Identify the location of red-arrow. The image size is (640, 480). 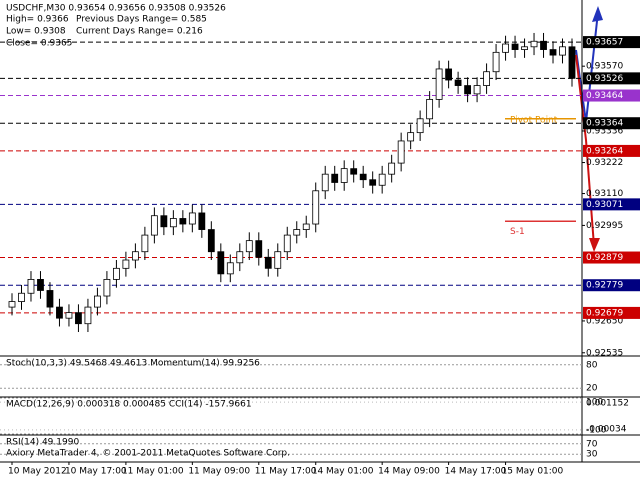
(585, 150).